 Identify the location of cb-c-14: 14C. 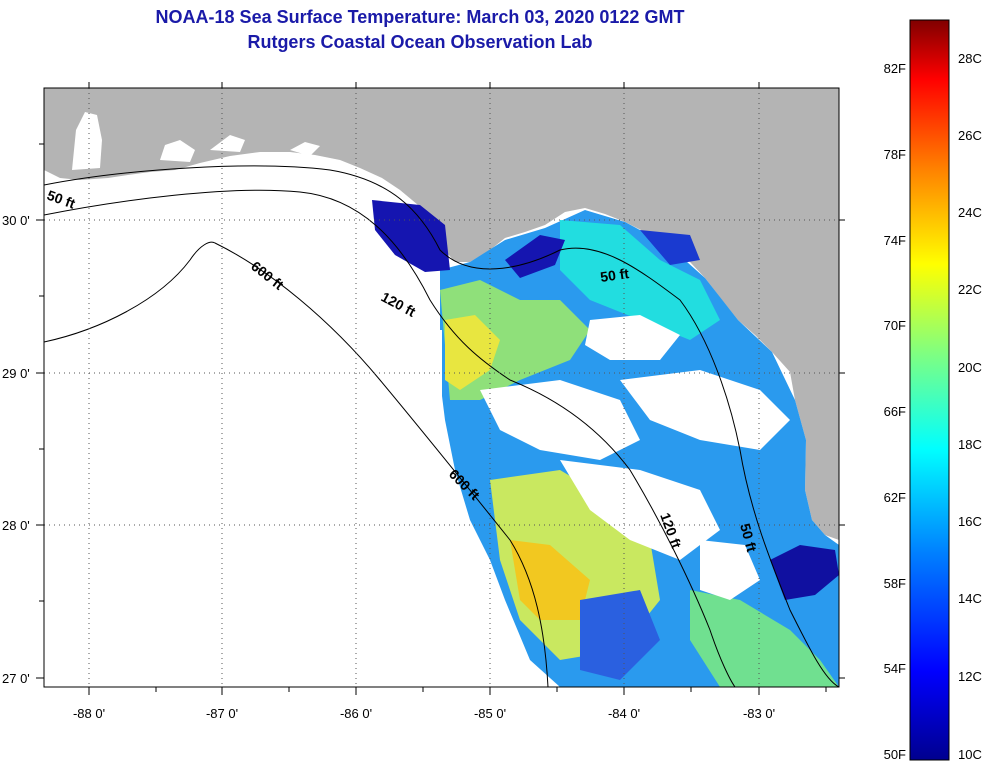
(970, 598).